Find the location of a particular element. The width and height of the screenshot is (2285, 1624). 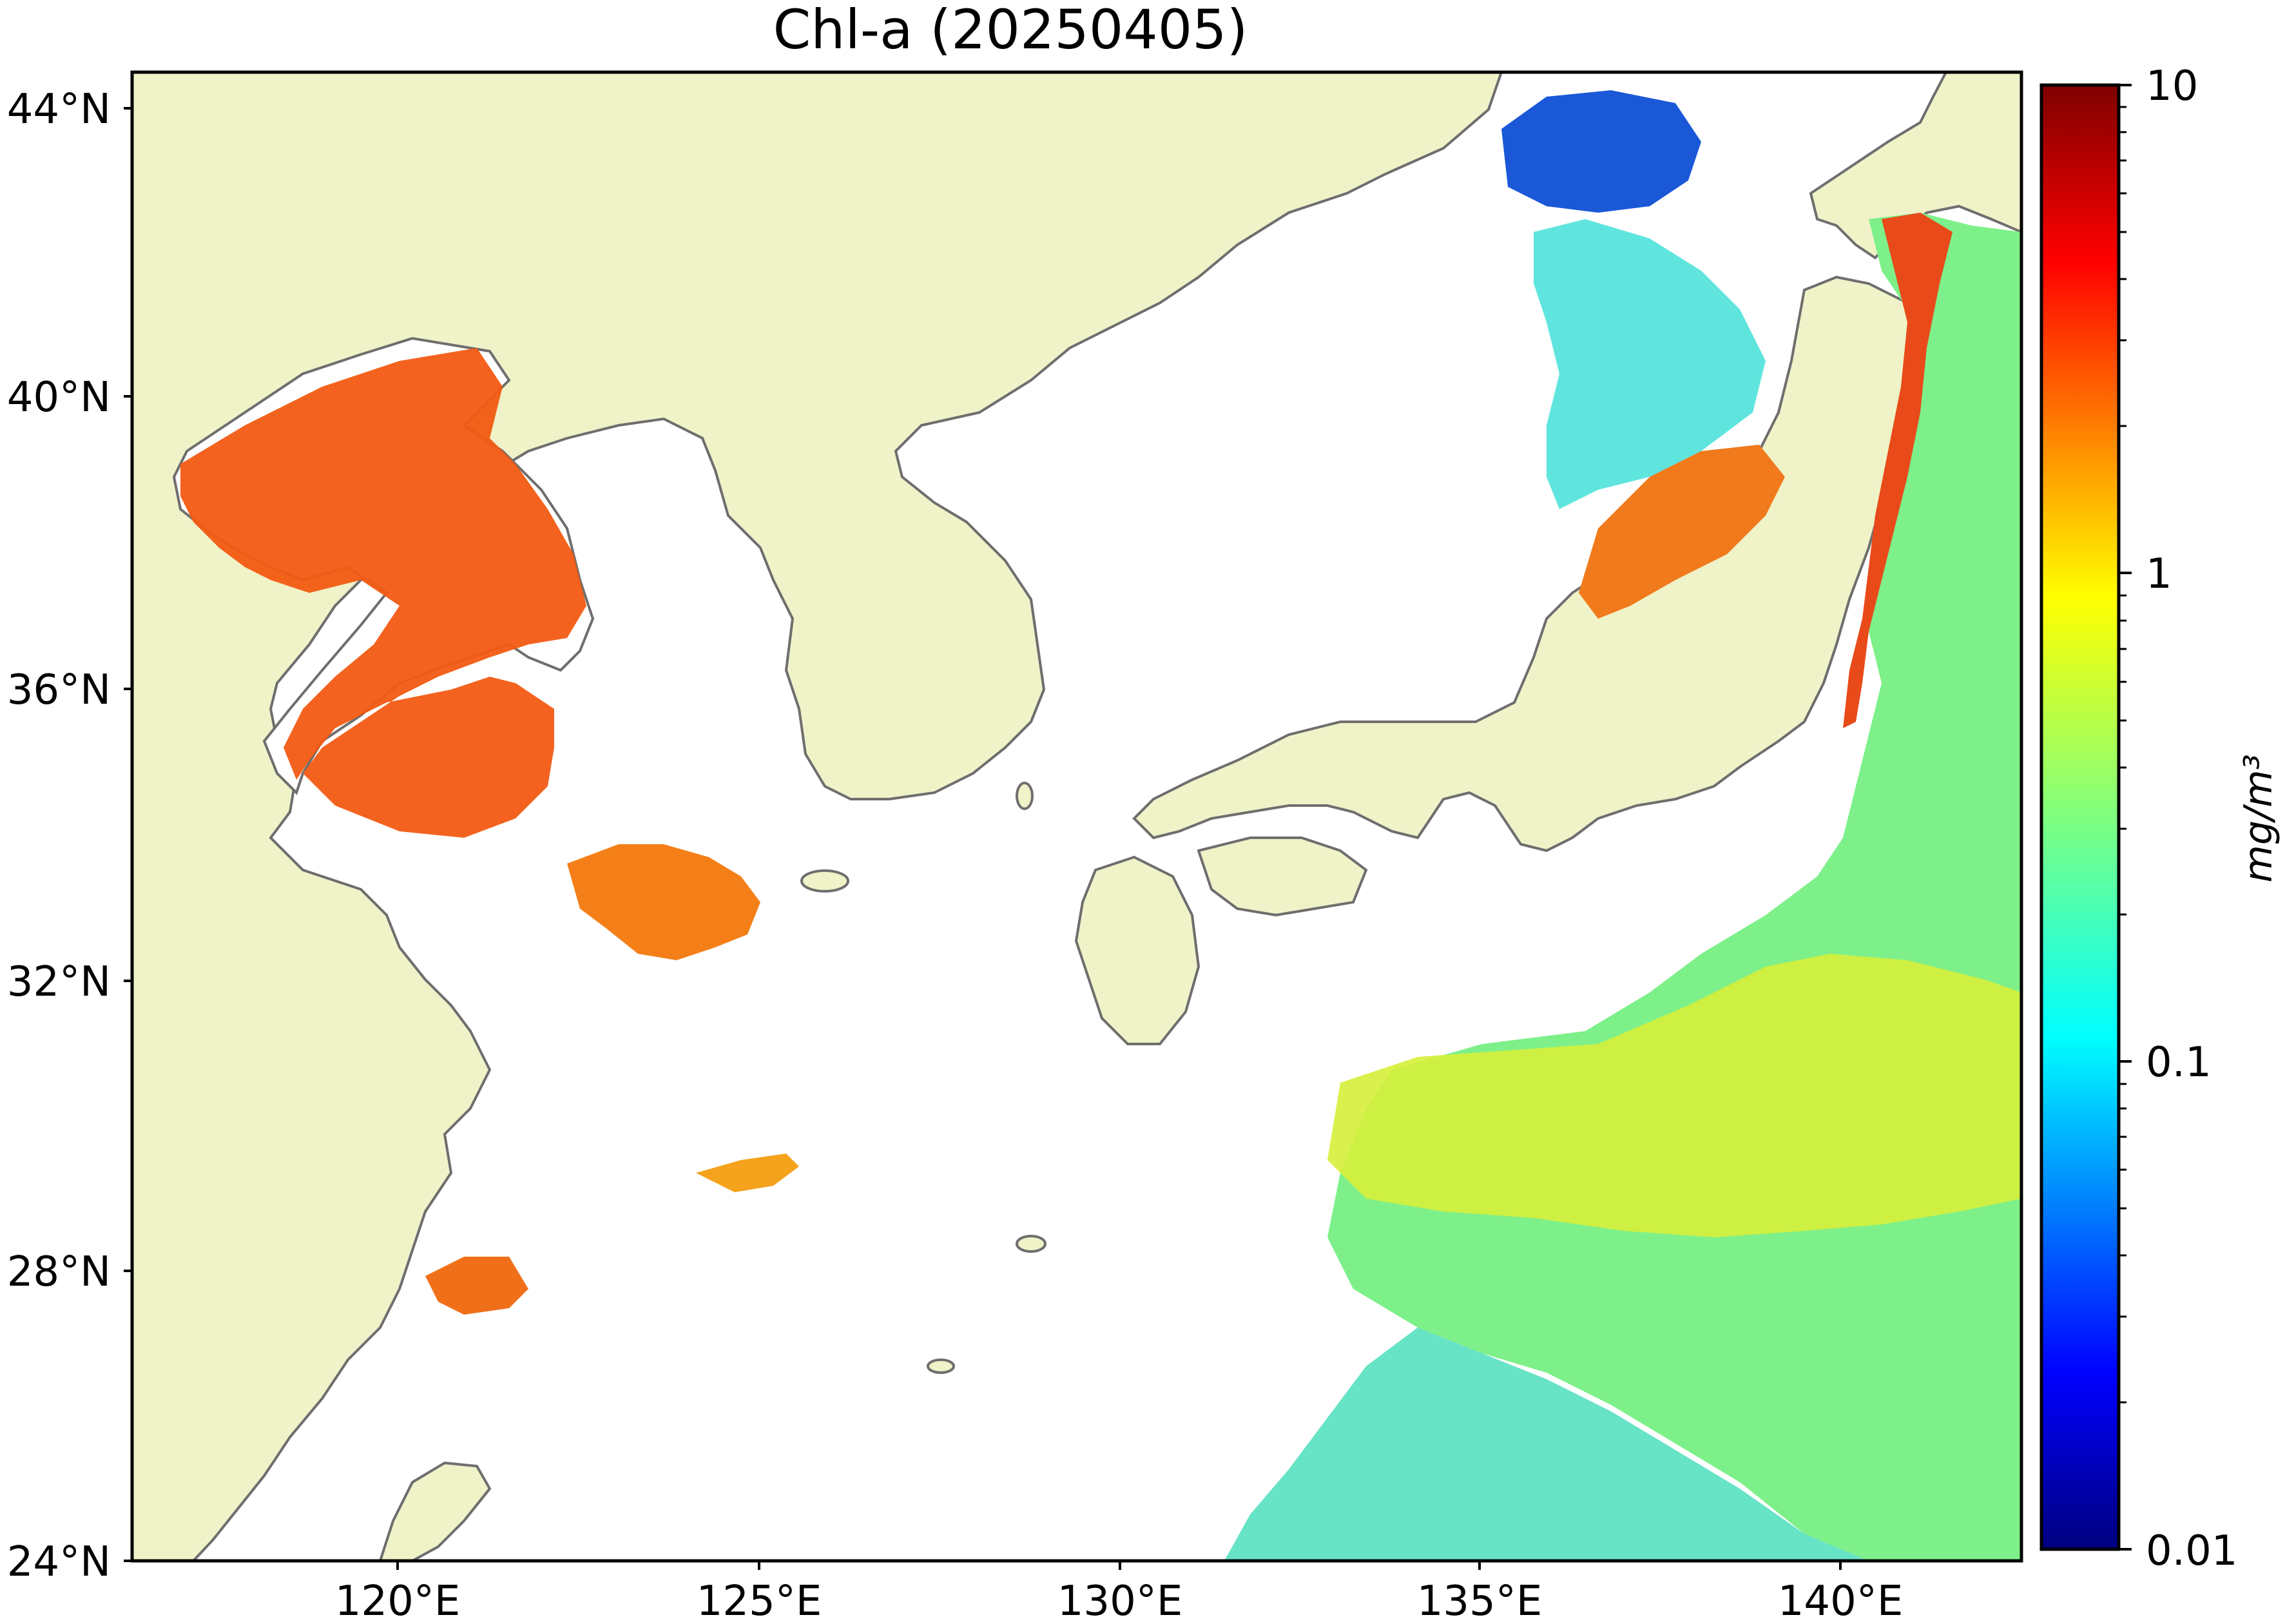

chl-swath-pacific-south is located at coordinates (1546, 1444).